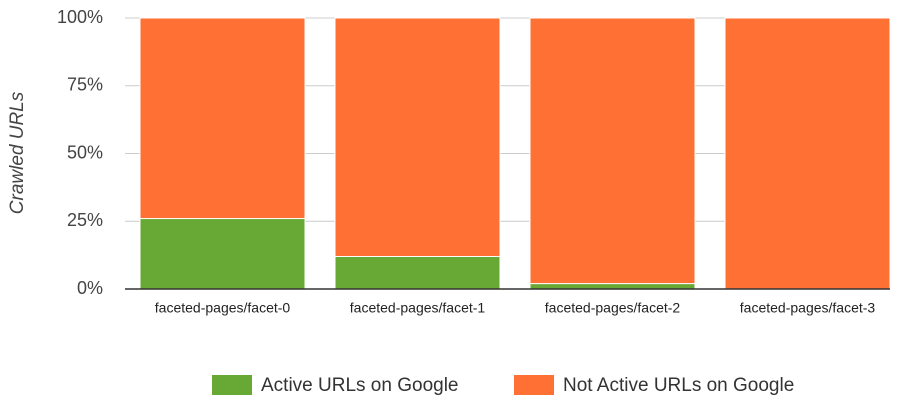 This screenshot has height=411, width=906. Describe the element at coordinates (678, 385) in the screenshot. I see `legend-label: Not Active URLs on Google` at that location.